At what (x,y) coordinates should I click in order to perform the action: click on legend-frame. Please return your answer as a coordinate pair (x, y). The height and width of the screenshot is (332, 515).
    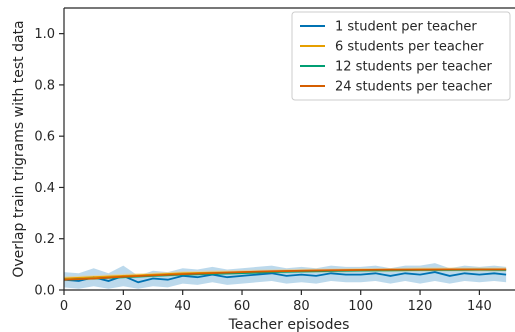
    Looking at the image, I should click on (401, 56).